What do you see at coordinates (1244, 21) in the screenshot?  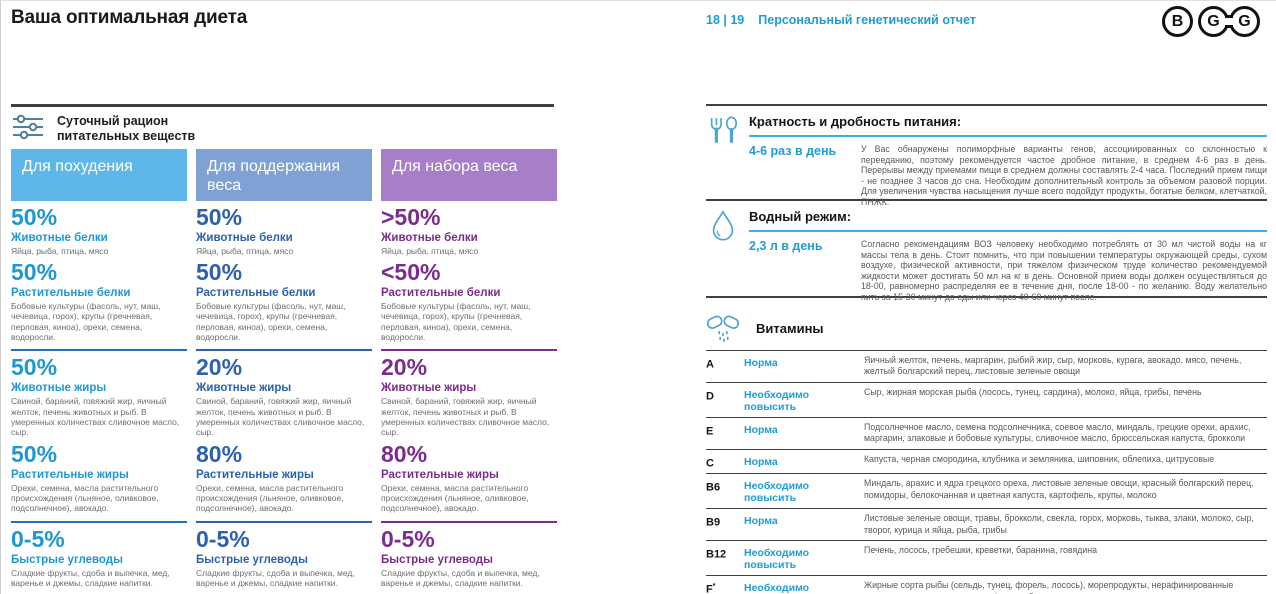 I see `logo-letter-g2: G` at bounding box center [1244, 21].